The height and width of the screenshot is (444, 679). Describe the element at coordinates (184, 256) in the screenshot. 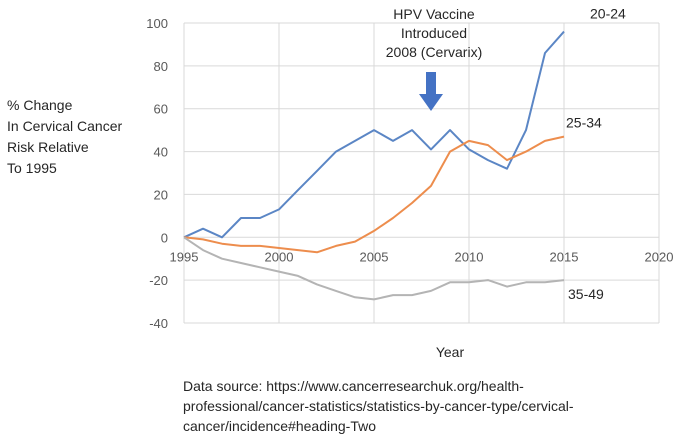

I see `x-tick-label: 1995` at that location.